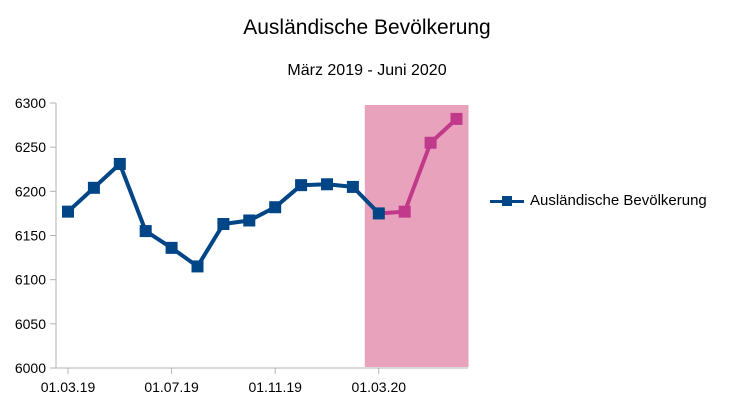 The width and height of the screenshot is (734, 402). I want to click on series-line-highlight, so click(418, 166).